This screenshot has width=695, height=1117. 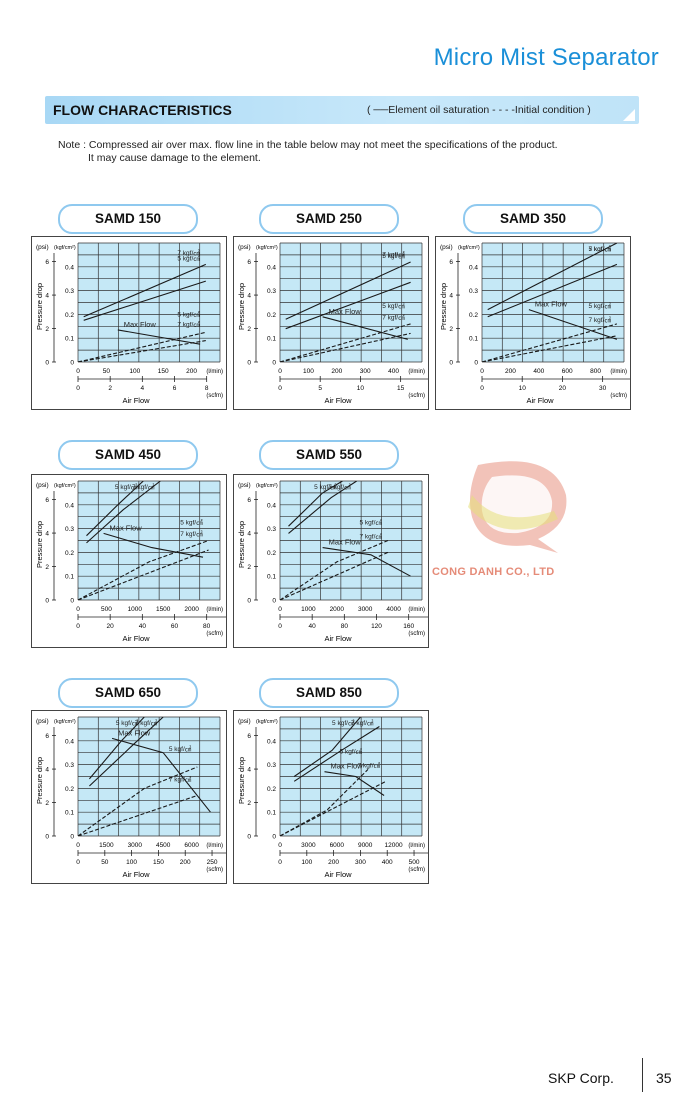 I want to click on lmin-tick-label: 1000, so click(x=308, y=609).